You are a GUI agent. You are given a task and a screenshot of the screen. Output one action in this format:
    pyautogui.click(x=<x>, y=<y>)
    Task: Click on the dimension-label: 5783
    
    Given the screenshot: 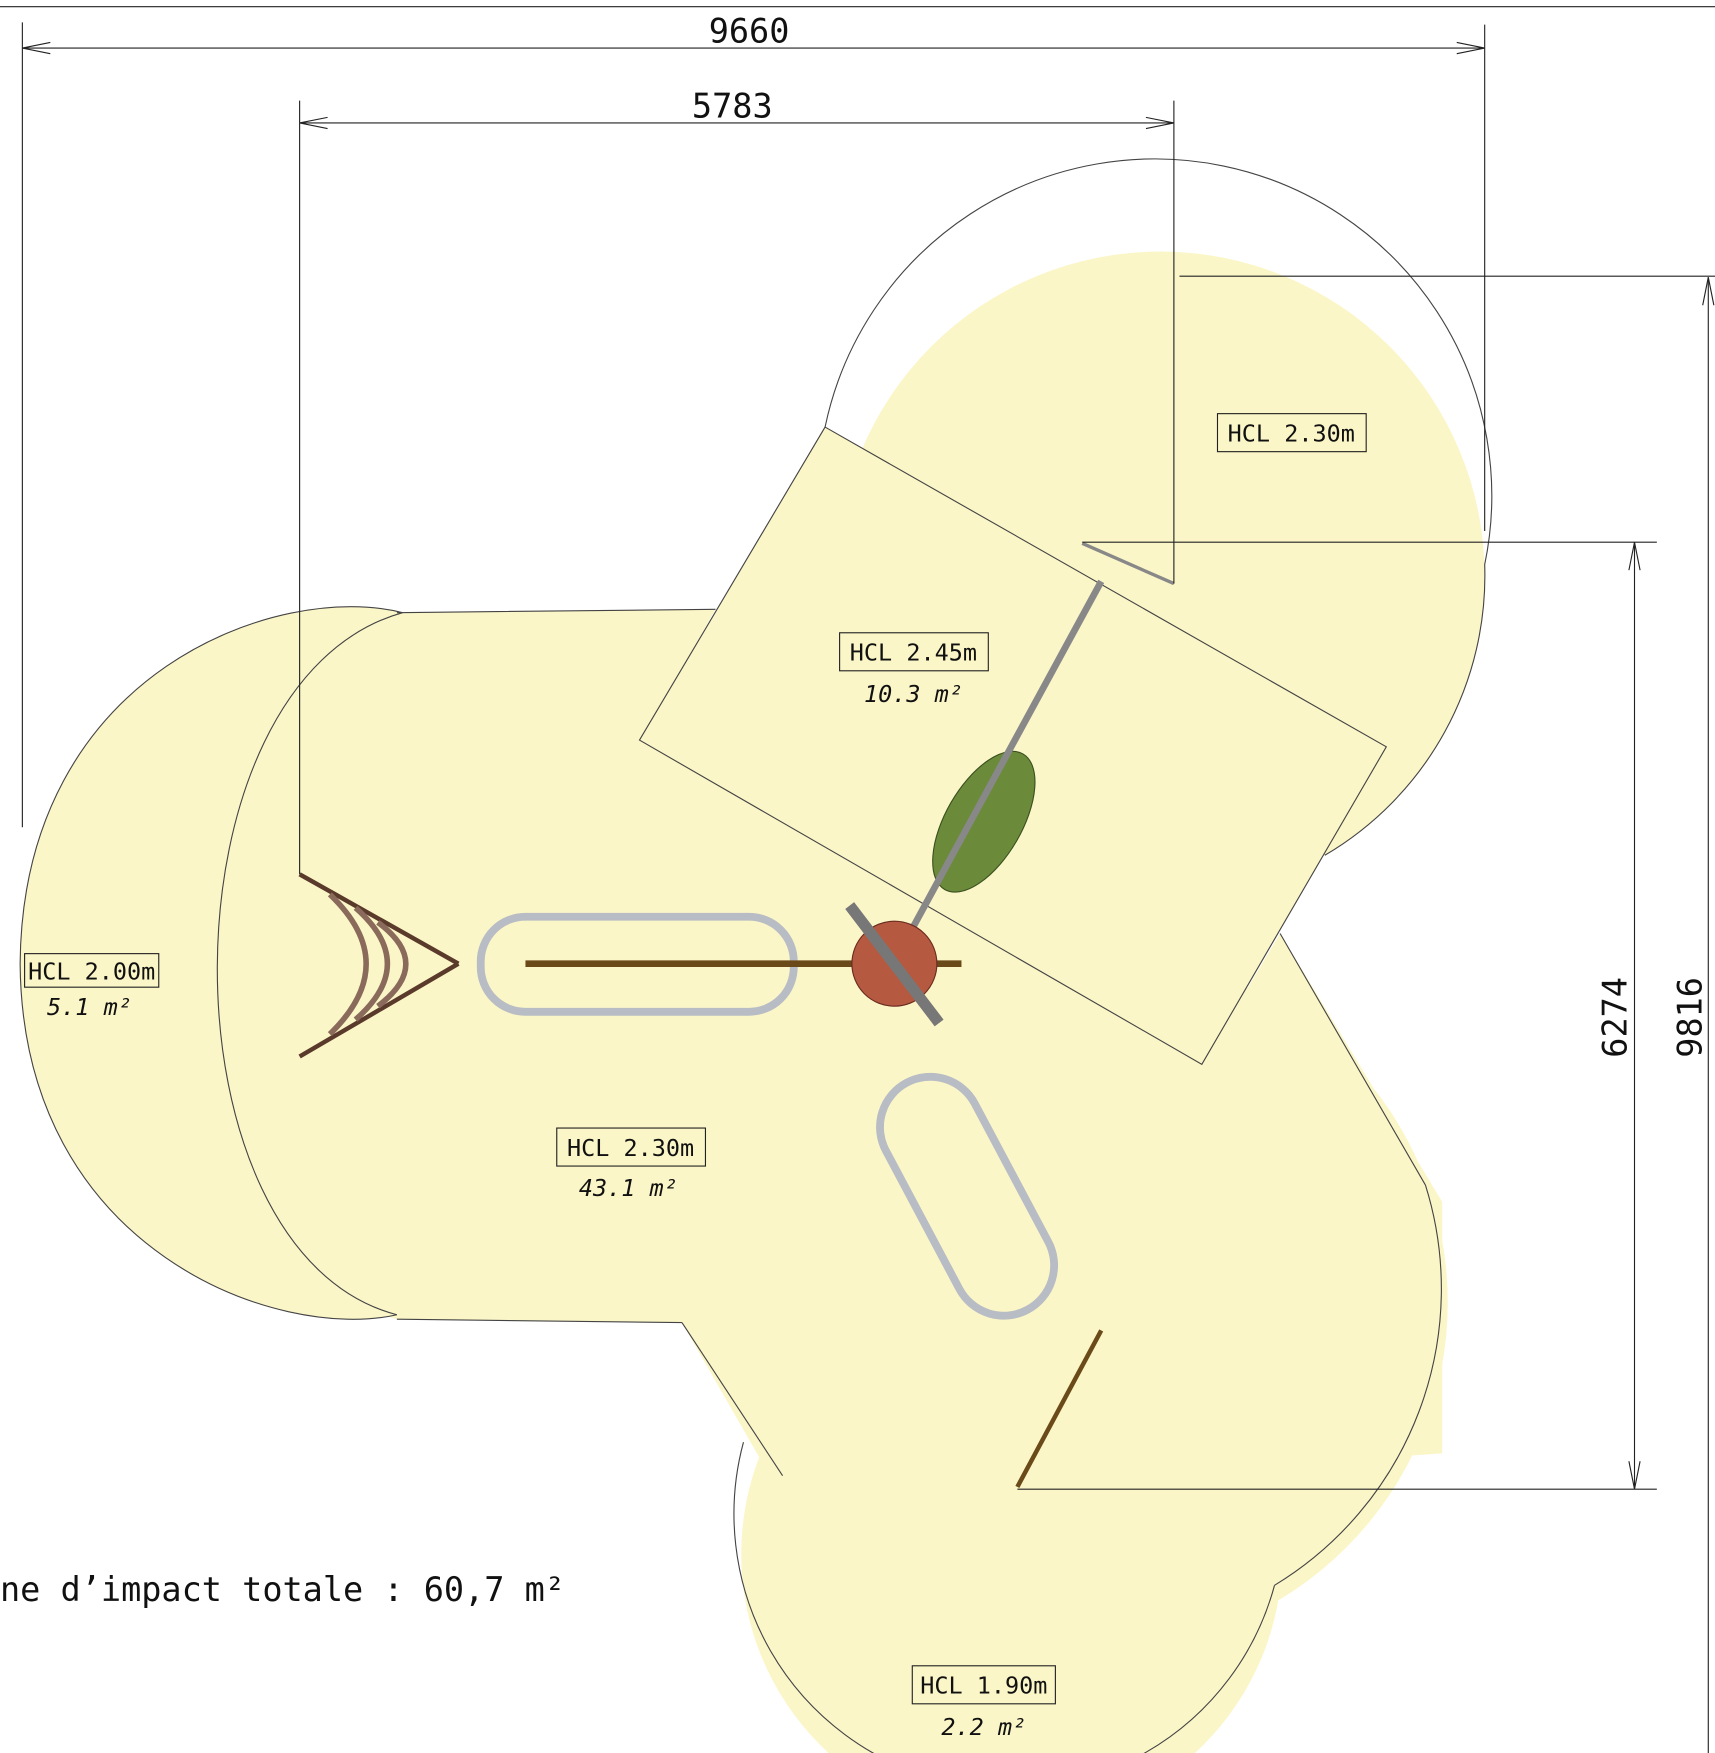 What is the action you would take?
    pyautogui.click(x=732, y=105)
    